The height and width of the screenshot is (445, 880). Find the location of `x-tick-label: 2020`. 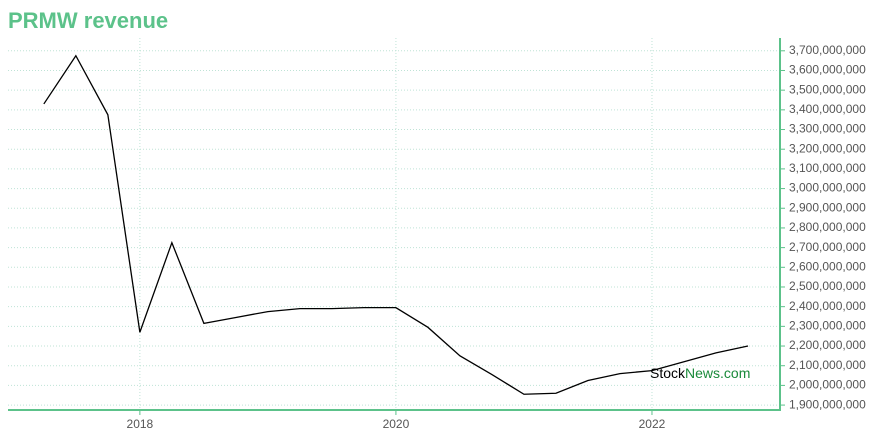

x-tick-label: 2020 is located at coordinates (396, 424).